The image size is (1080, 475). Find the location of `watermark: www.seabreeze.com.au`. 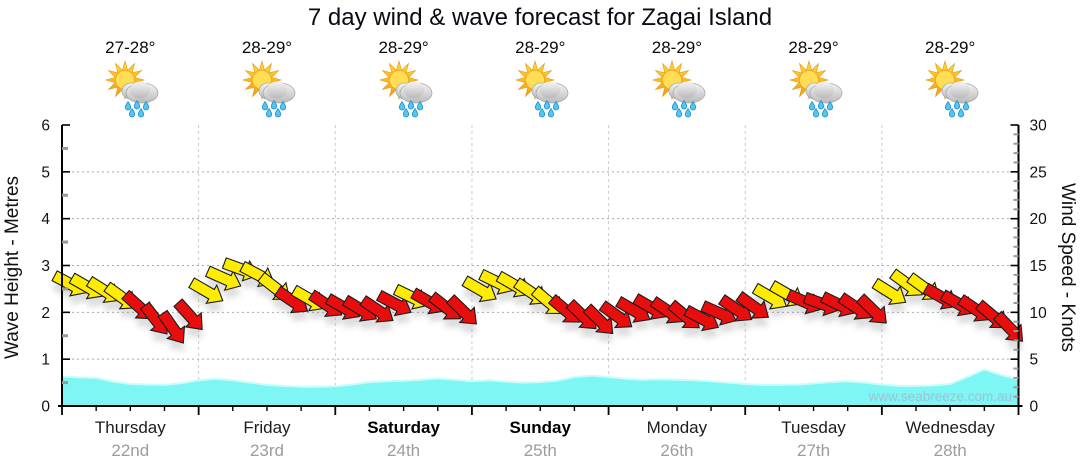

watermark: www.seabreeze.com.au is located at coordinates (940, 396).